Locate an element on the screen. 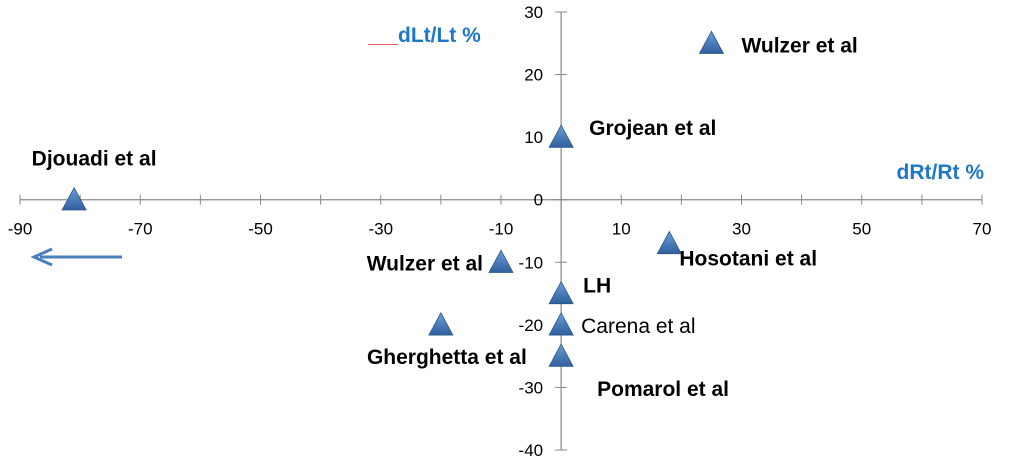 This screenshot has height=470, width=1009. x-tick-label: 10 is located at coordinates (621, 229).